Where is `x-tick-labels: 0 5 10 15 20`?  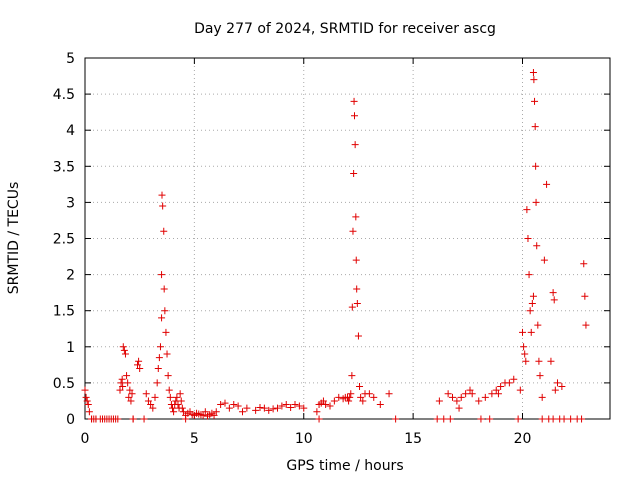
x-tick-labels: 0 5 10 15 20 is located at coordinates (306, 439).